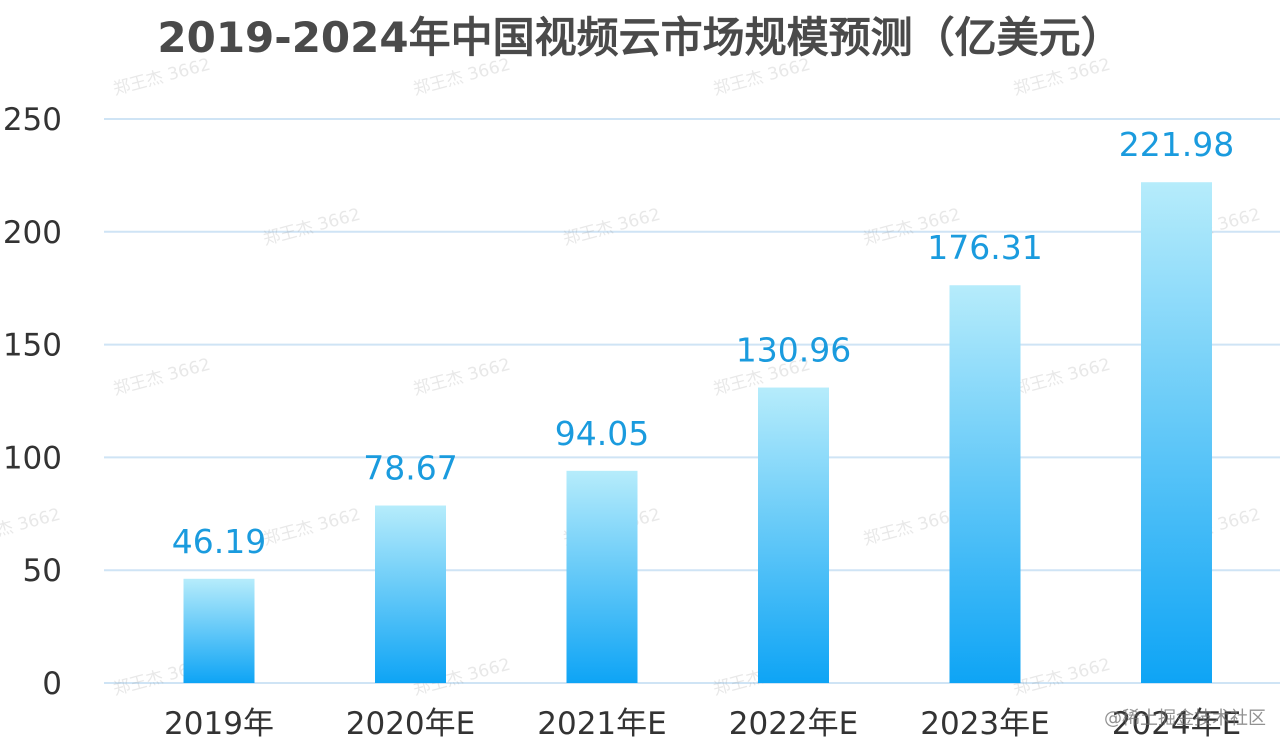 This screenshot has height=750, width=1280. What do you see at coordinates (410, 724) in the screenshot?
I see `x-tick-label: 2020年E` at bounding box center [410, 724].